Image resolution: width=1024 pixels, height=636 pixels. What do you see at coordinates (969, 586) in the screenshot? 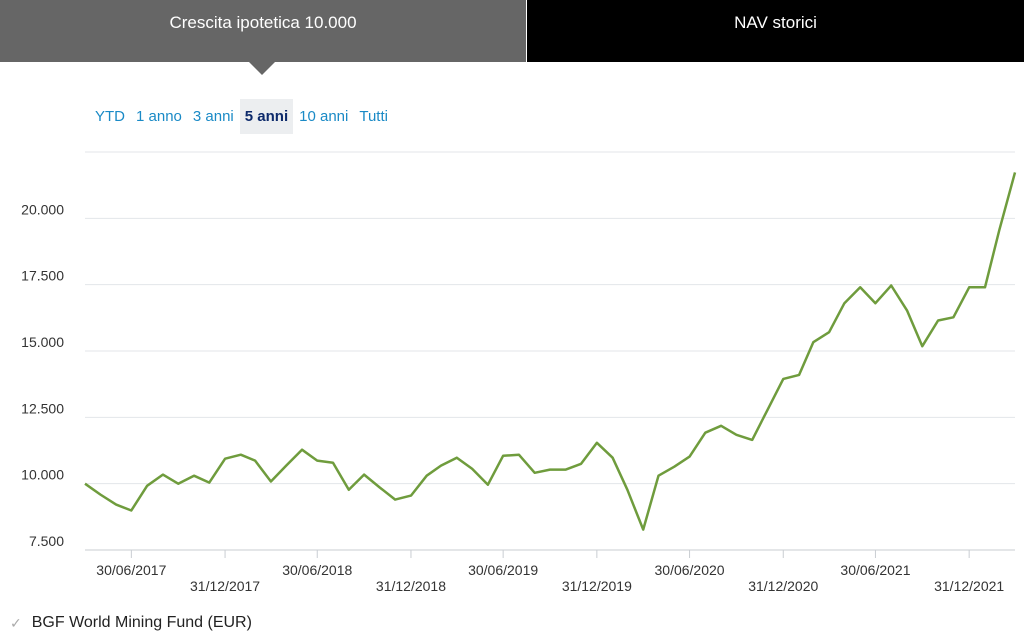
I see `x-tick-label: 31/12/2021` at bounding box center [969, 586].